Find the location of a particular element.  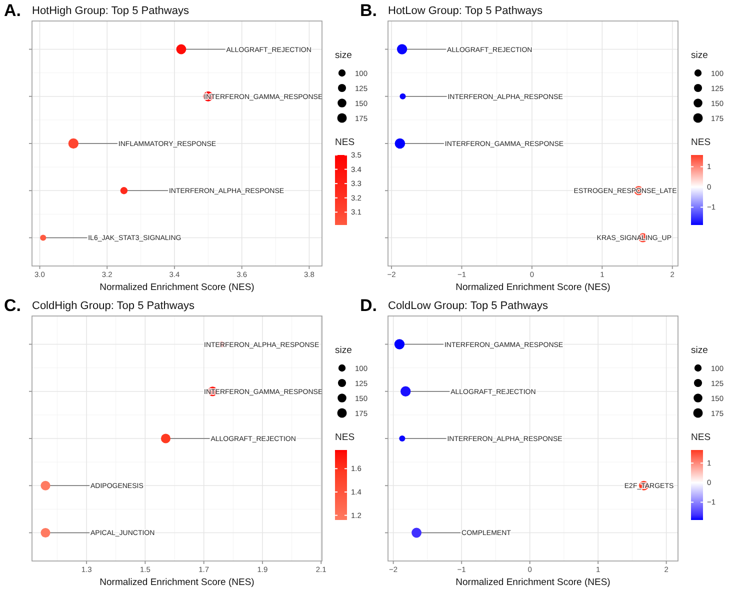

chart-title: ColdHigh Group: Top 5 Pathways is located at coordinates (113, 306).